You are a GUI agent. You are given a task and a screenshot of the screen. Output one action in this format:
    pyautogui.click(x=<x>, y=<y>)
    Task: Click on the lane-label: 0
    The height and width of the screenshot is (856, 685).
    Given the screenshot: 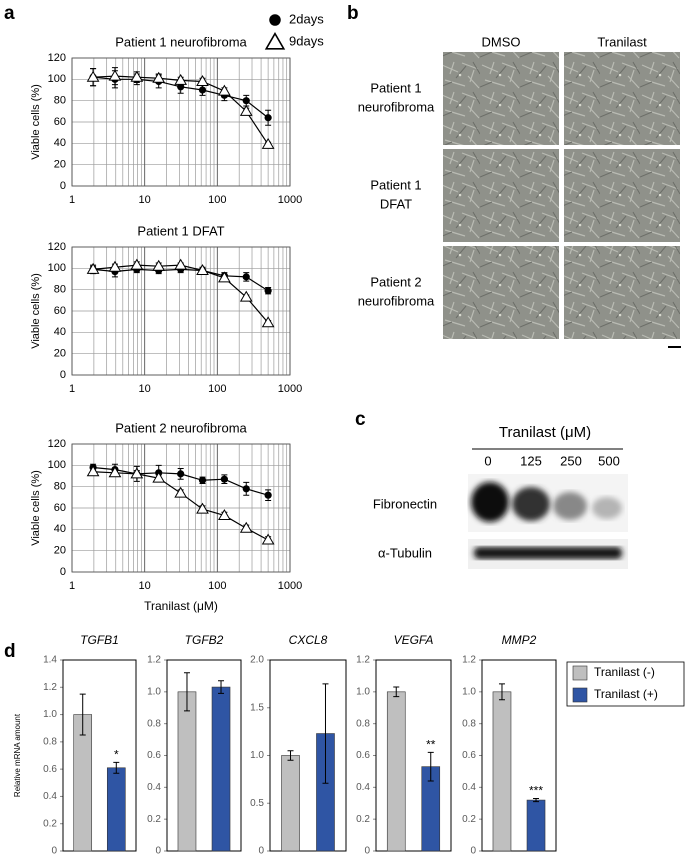 What is the action you would take?
    pyautogui.click(x=487, y=460)
    